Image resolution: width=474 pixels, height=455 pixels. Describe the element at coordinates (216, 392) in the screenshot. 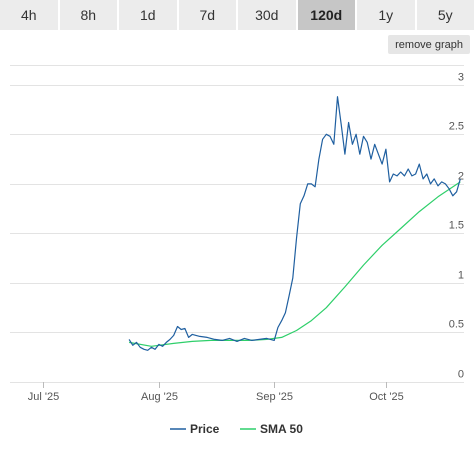

I see `x-axis: Jul '25 Aug '25 Sep '25 Oct '25` at that location.